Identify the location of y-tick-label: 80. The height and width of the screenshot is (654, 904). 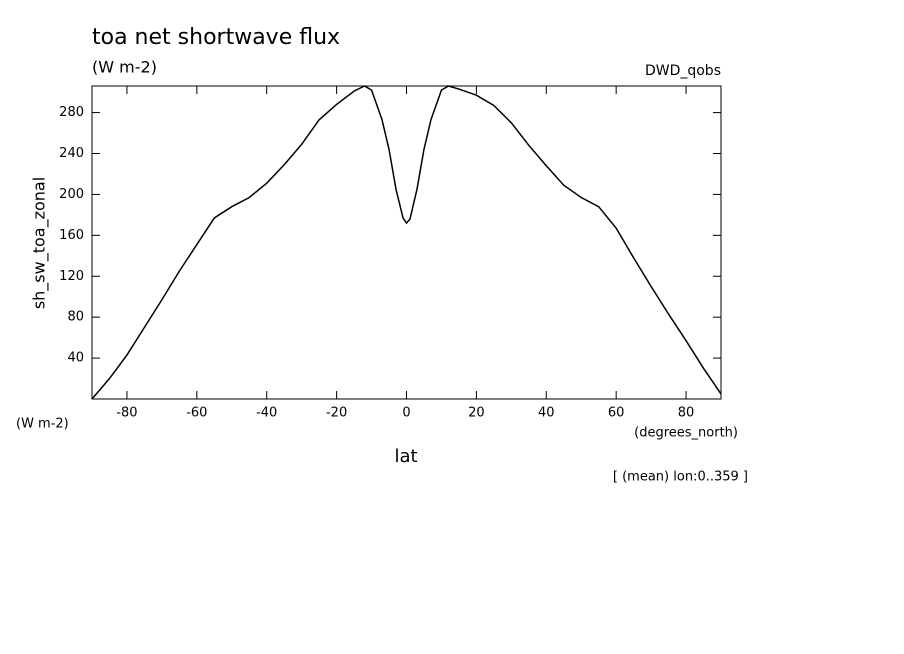
(75, 317).